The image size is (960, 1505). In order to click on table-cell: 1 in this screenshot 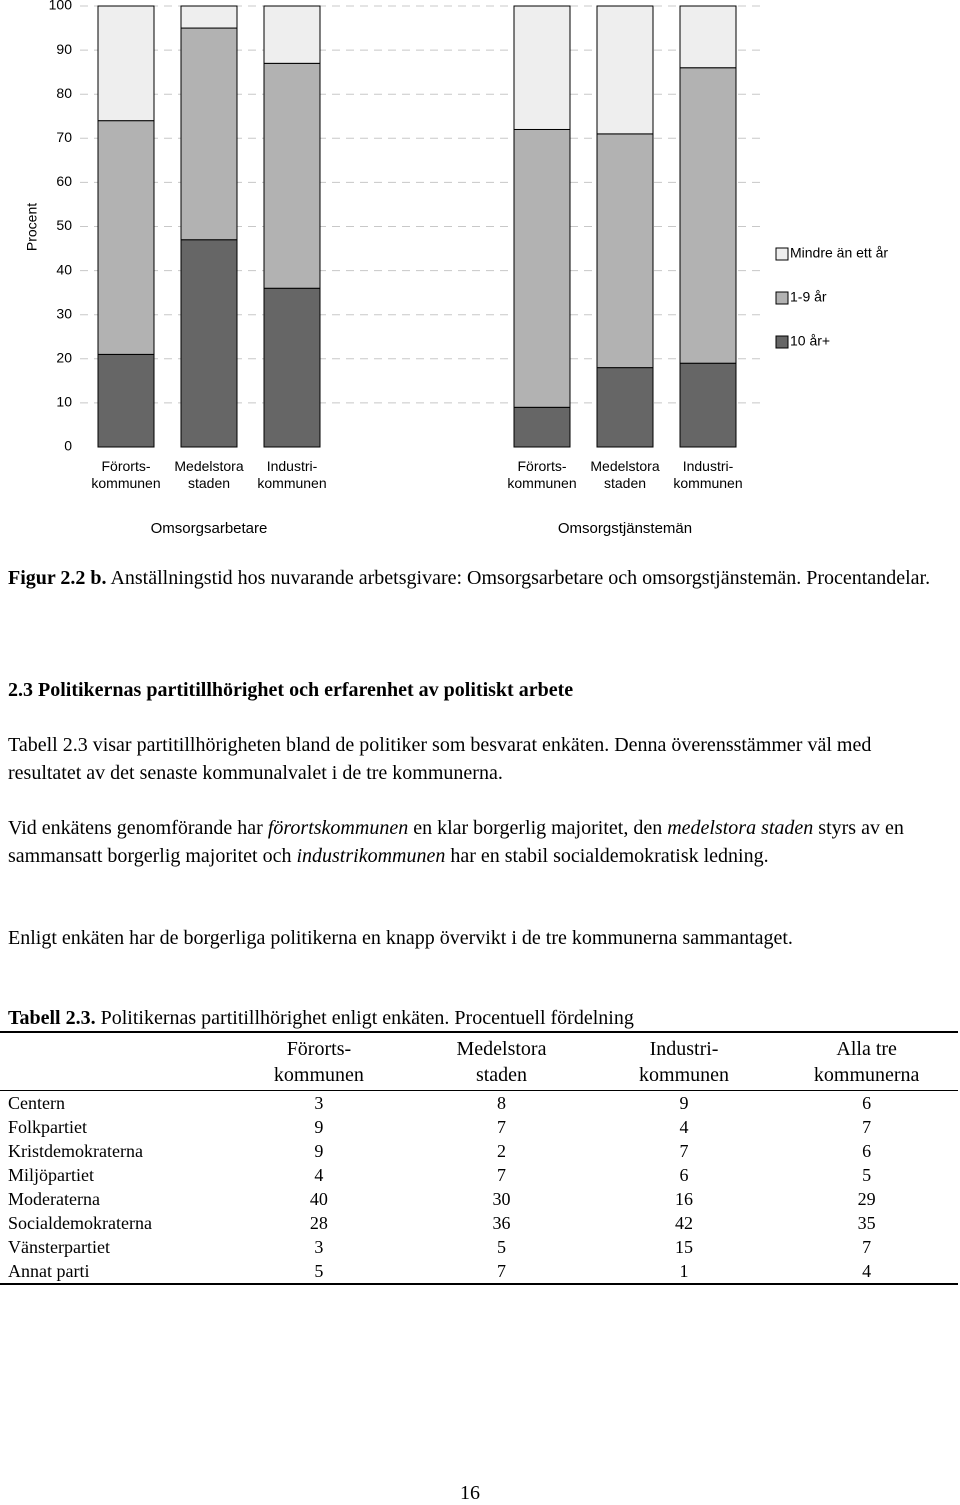, I will do `click(684, 1271)`.